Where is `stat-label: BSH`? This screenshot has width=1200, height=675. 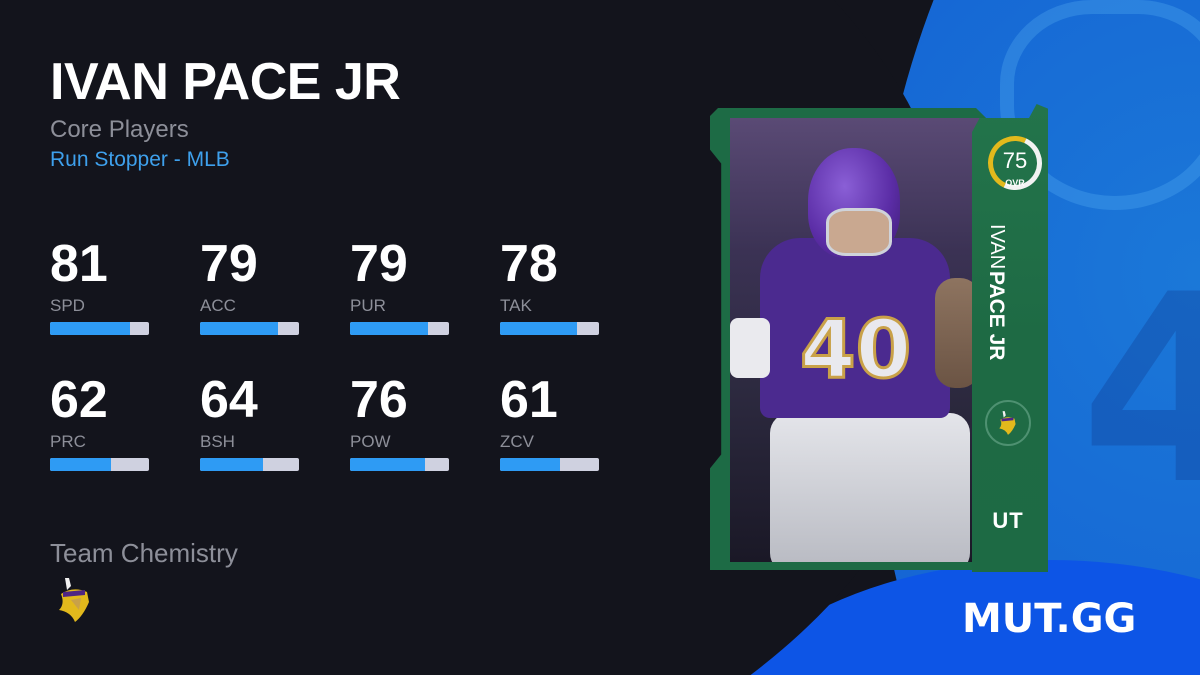
stat-label: BSH is located at coordinates (217, 441).